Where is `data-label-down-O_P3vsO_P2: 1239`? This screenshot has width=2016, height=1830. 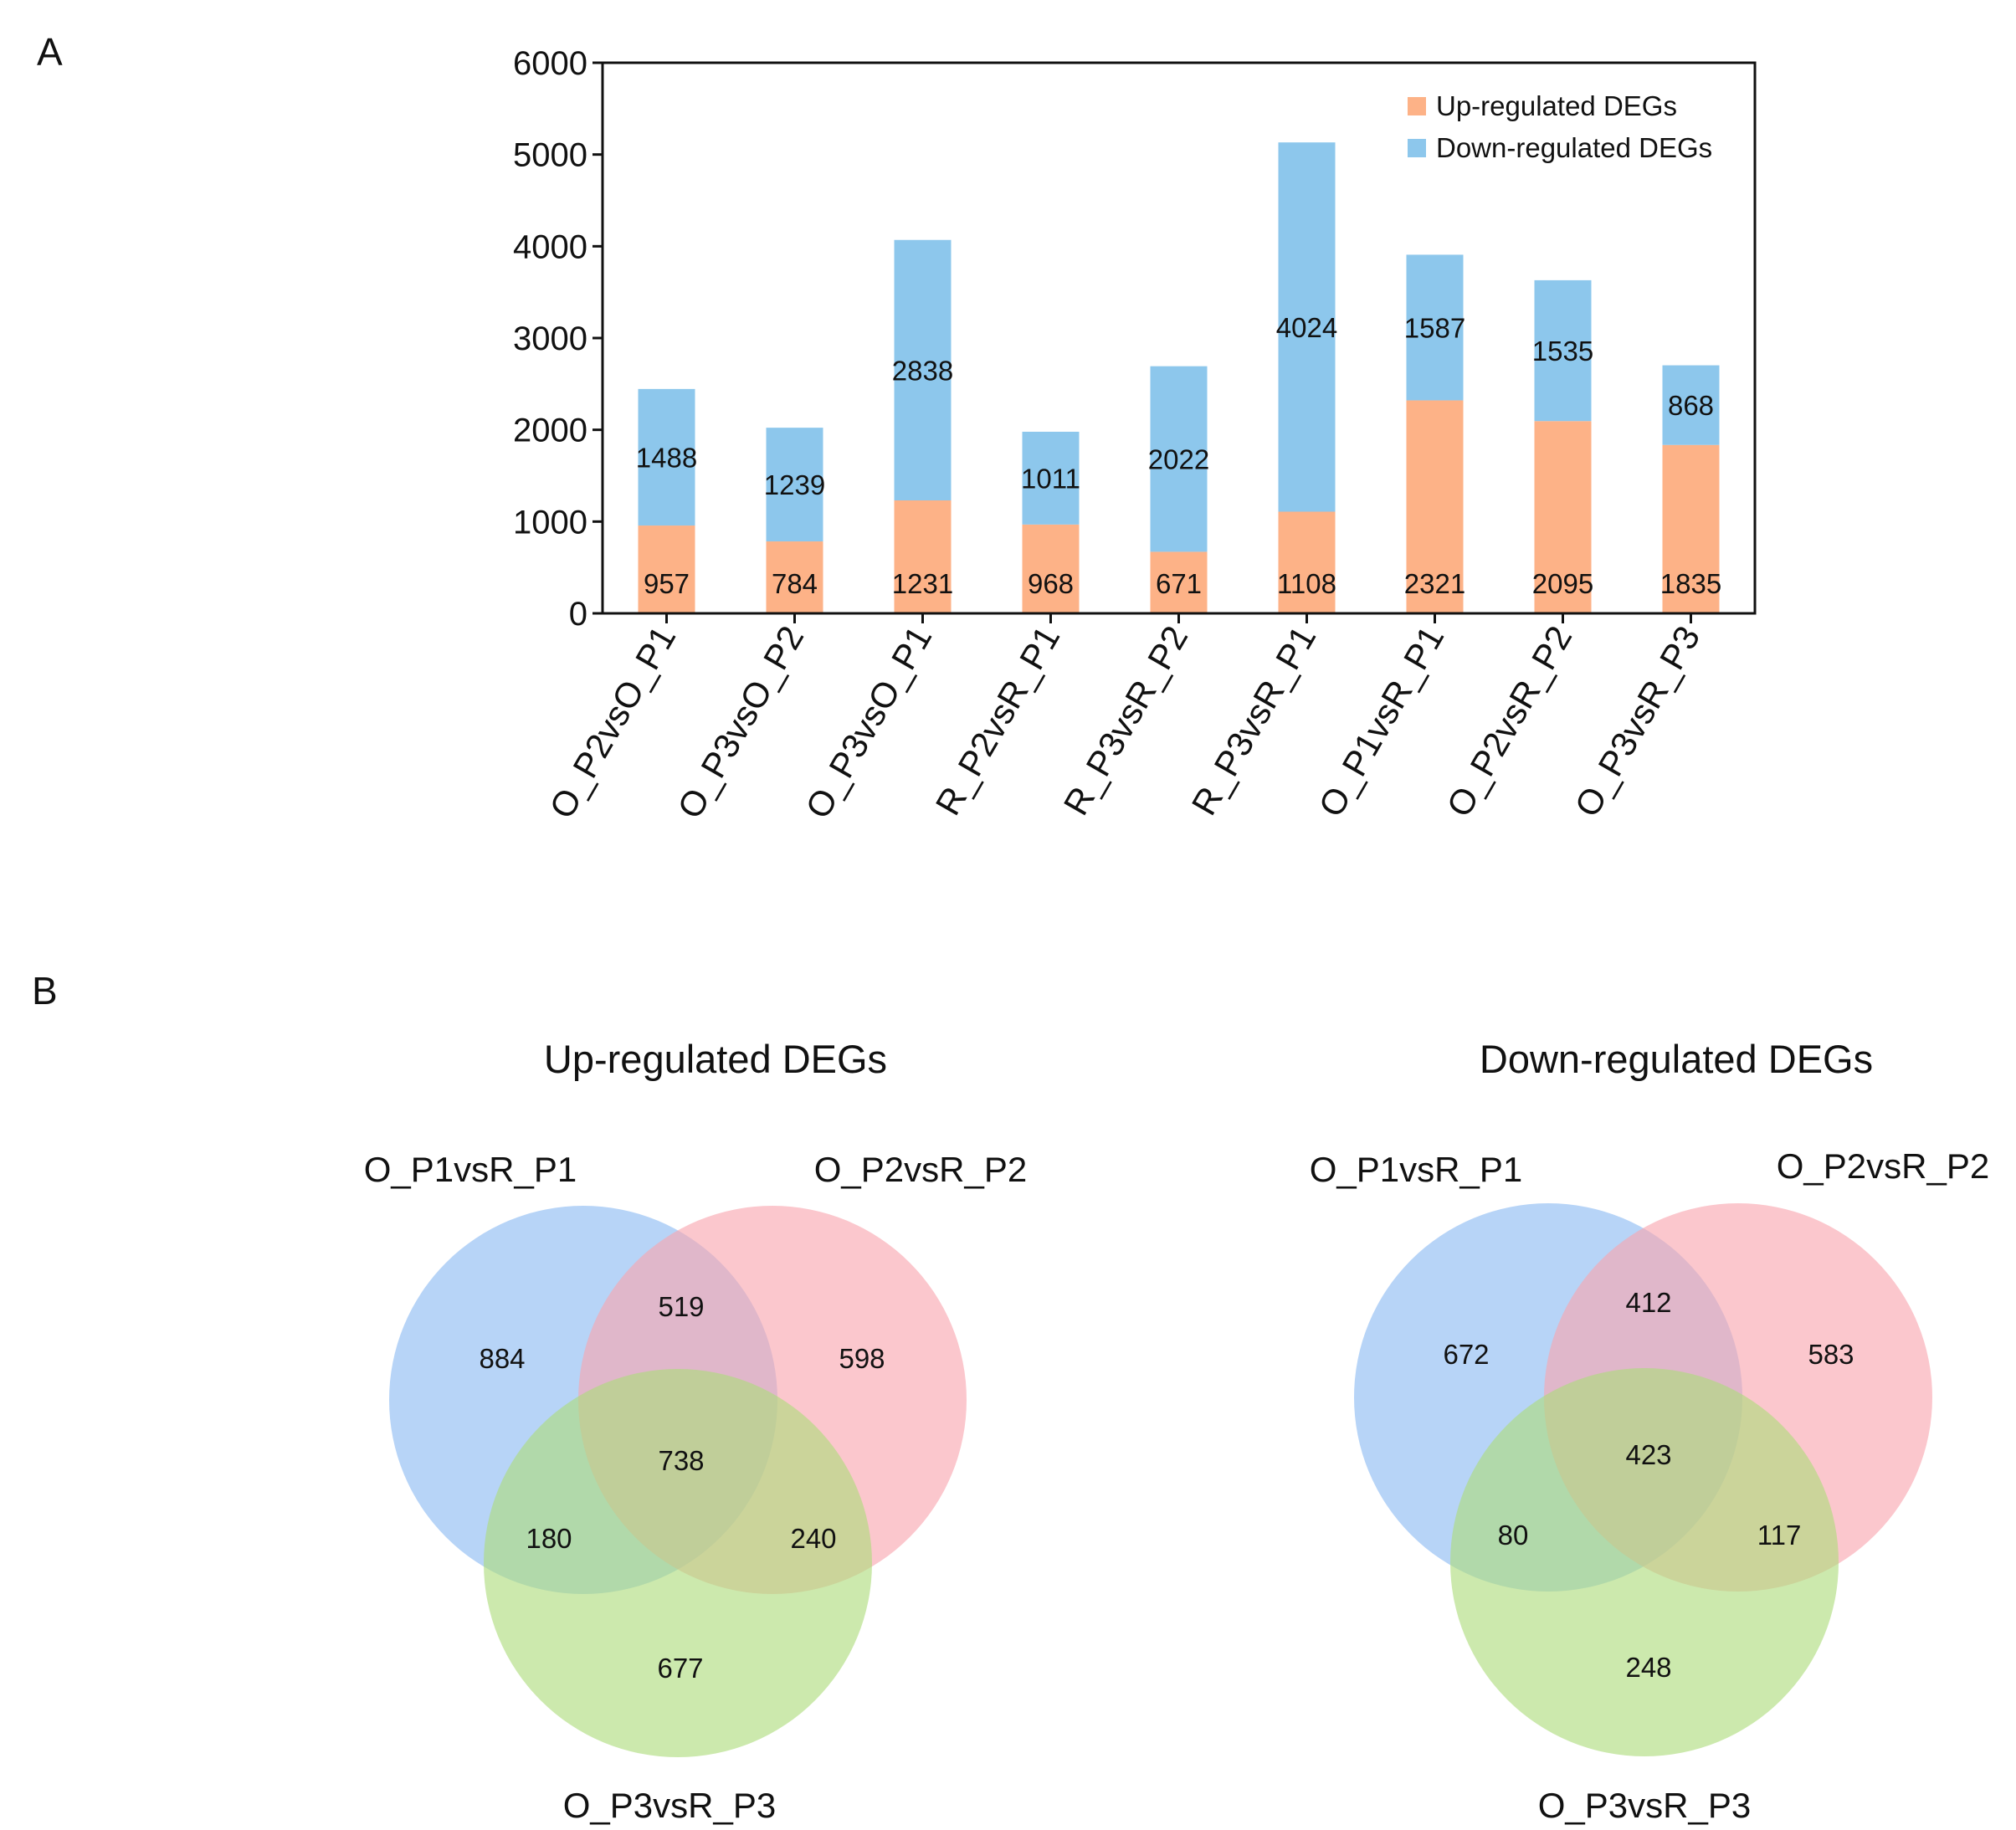 data-label-down-O_P3vsO_P2: 1239 is located at coordinates (794, 484).